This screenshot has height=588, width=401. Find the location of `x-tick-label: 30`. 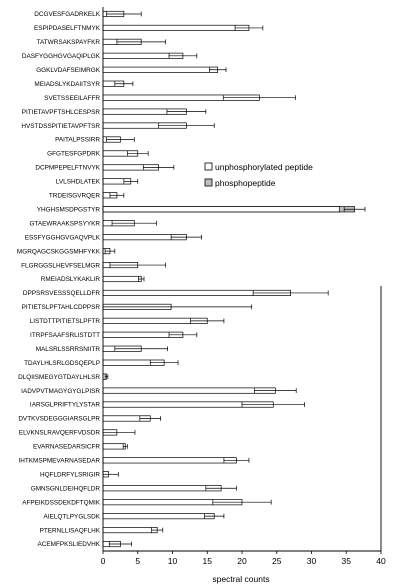

x-tick-label: 30 is located at coordinates (312, 561).